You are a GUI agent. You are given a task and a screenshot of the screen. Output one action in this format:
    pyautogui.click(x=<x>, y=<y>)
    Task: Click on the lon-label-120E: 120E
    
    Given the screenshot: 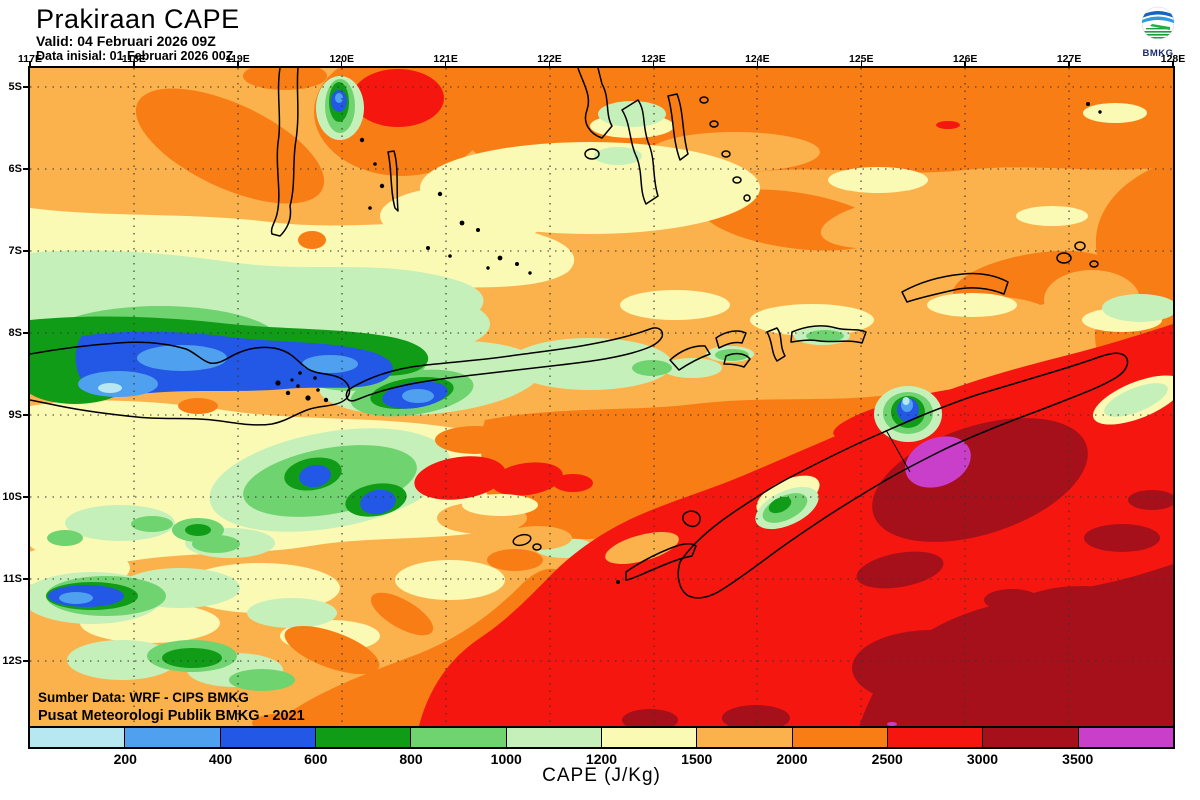 What is the action you would take?
    pyautogui.click(x=341, y=59)
    